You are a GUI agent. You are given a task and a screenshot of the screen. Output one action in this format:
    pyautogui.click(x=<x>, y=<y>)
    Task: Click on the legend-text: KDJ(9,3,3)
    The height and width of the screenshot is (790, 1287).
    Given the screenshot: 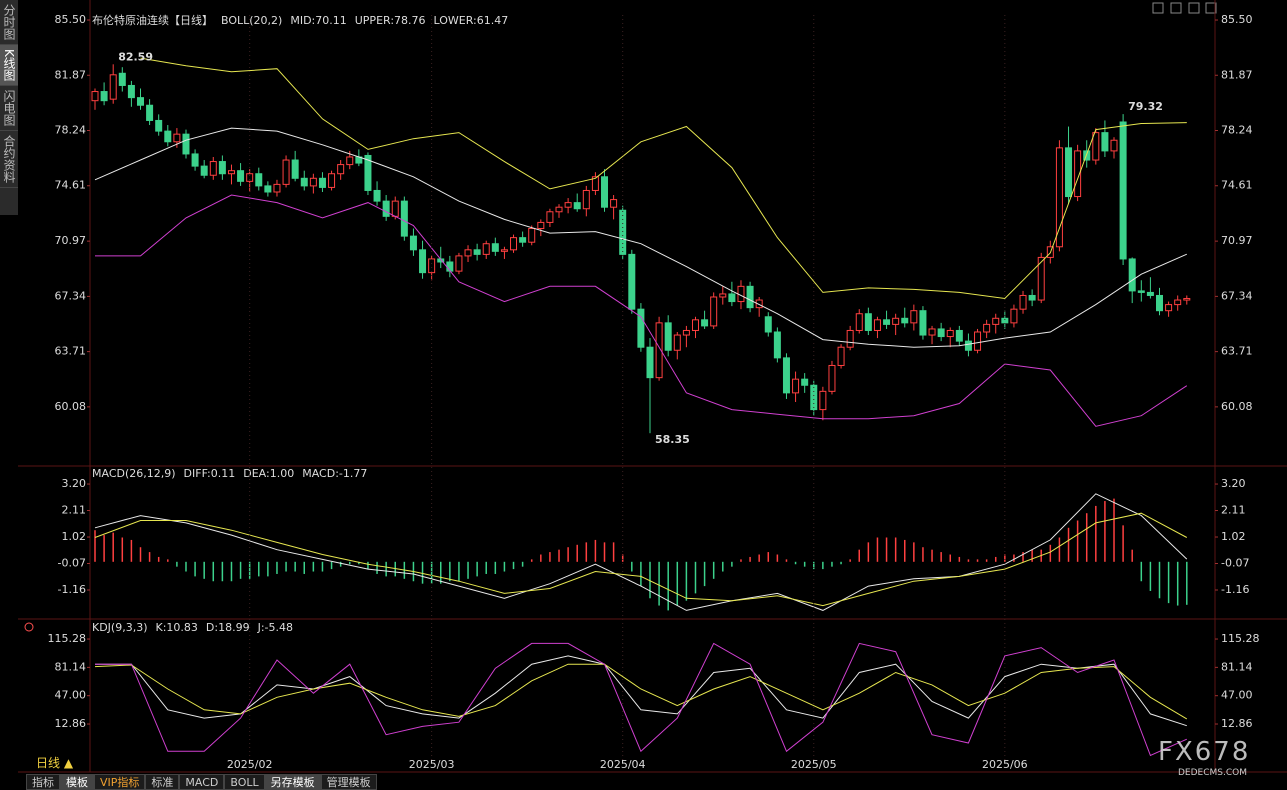 What is the action you would take?
    pyautogui.click(x=120, y=627)
    